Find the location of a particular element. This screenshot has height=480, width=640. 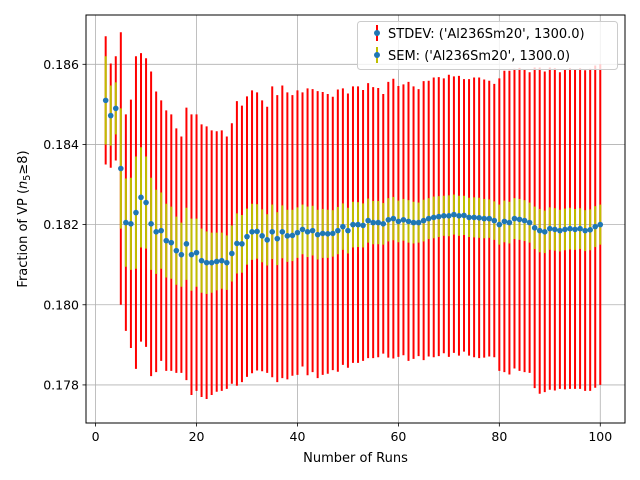

legend-stdev-label: STDEV: ('Al236Sm20', 1300.0) is located at coordinates (486, 34).